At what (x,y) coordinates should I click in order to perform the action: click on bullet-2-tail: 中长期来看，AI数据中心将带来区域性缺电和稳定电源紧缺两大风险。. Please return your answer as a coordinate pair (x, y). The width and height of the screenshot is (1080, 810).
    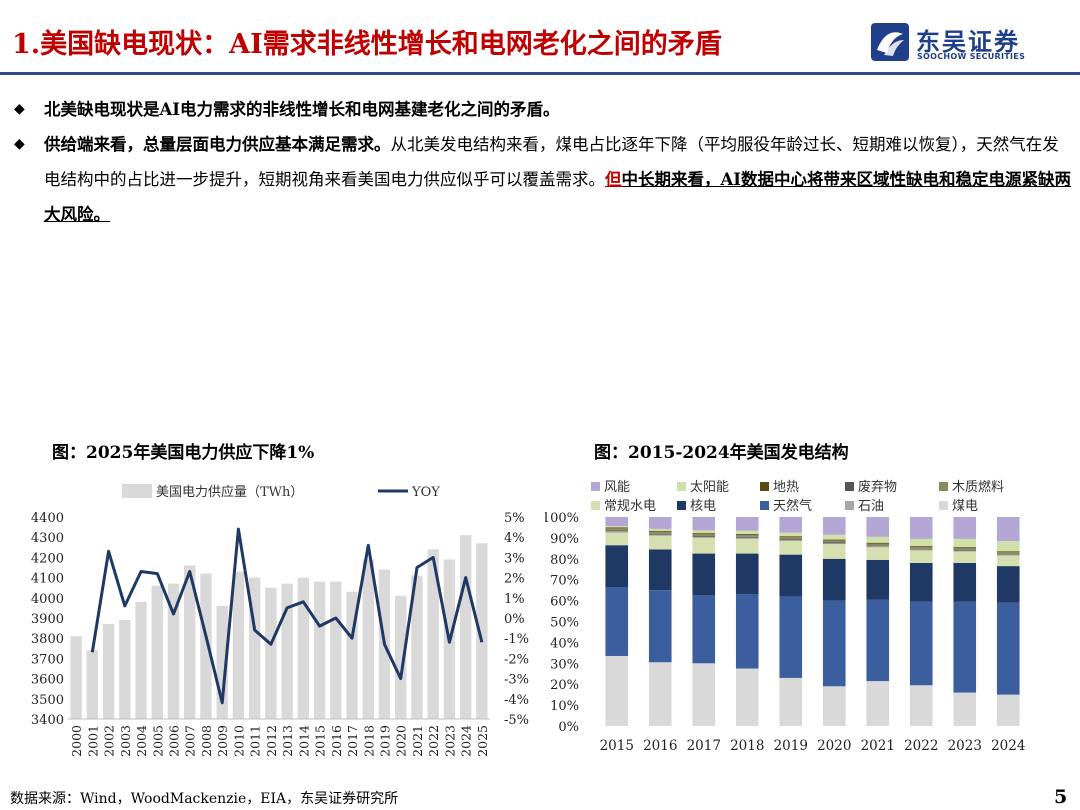
    Looking at the image, I should click on (558, 197).